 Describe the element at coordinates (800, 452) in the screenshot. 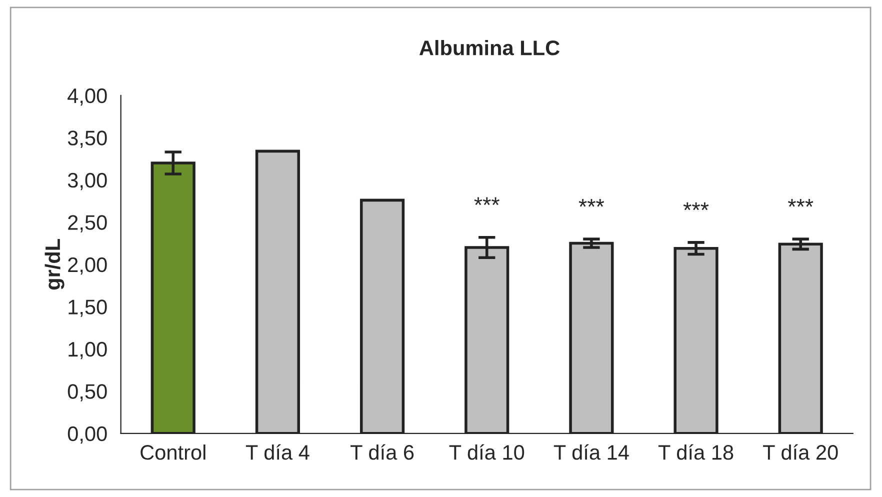

I see `x-tick-label: T día 20` at that location.